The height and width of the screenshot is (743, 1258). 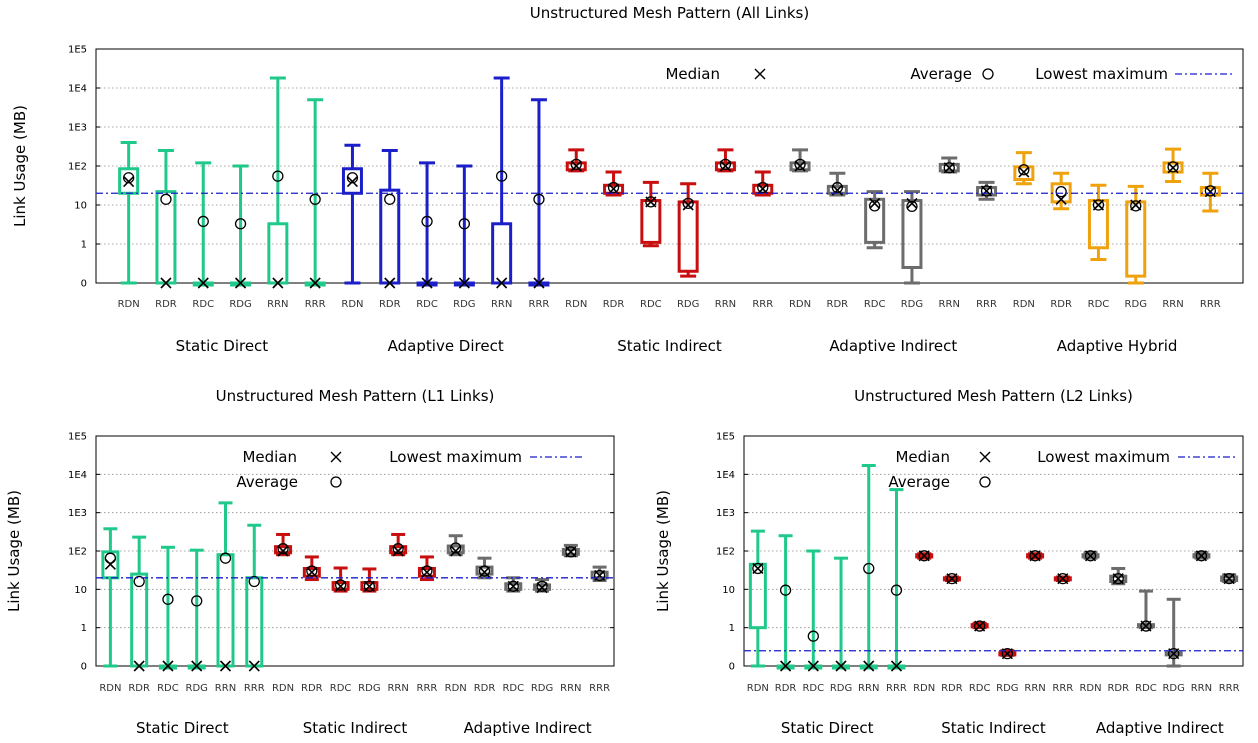 I want to click on y-tick-label: 1E3, so click(x=77, y=128).